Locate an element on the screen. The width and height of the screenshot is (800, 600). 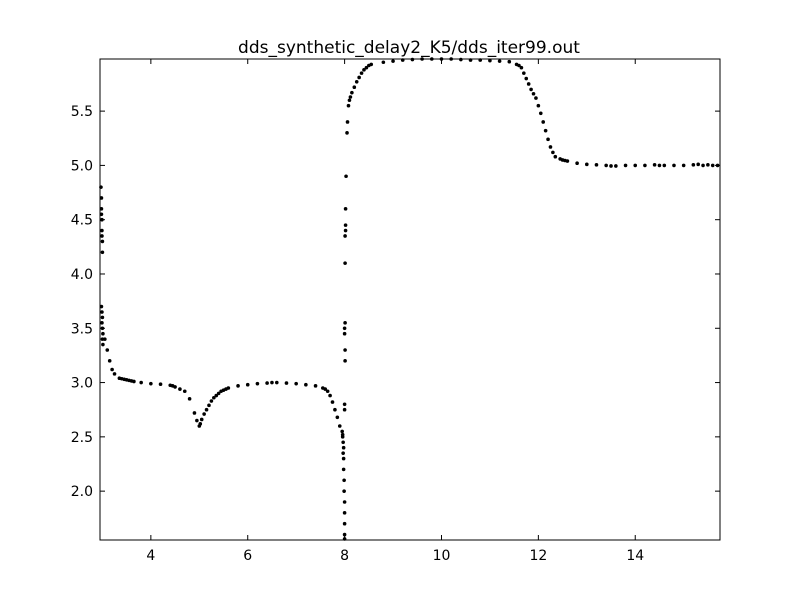
x-tick-label: 4 is located at coordinates (150, 556).